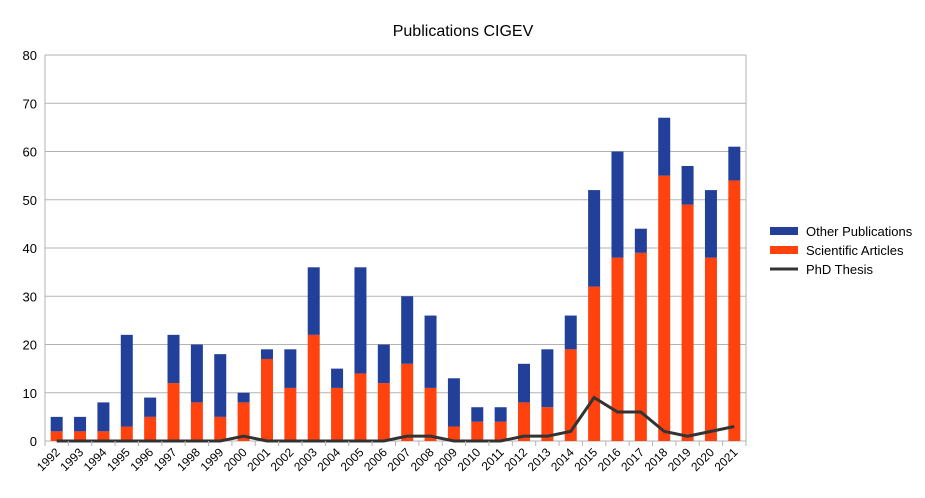  Describe the element at coordinates (562, 459) in the screenshot. I see `x-tick-label: 2014` at that location.